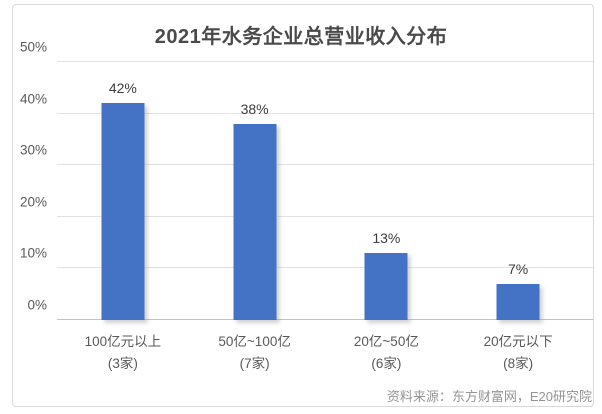 The width and height of the screenshot is (602, 414). What do you see at coordinates (255, 353) in the screenshot?
I see `x-category-label: 50亿~100亿 (7家)` at bounding box center [255, 353].